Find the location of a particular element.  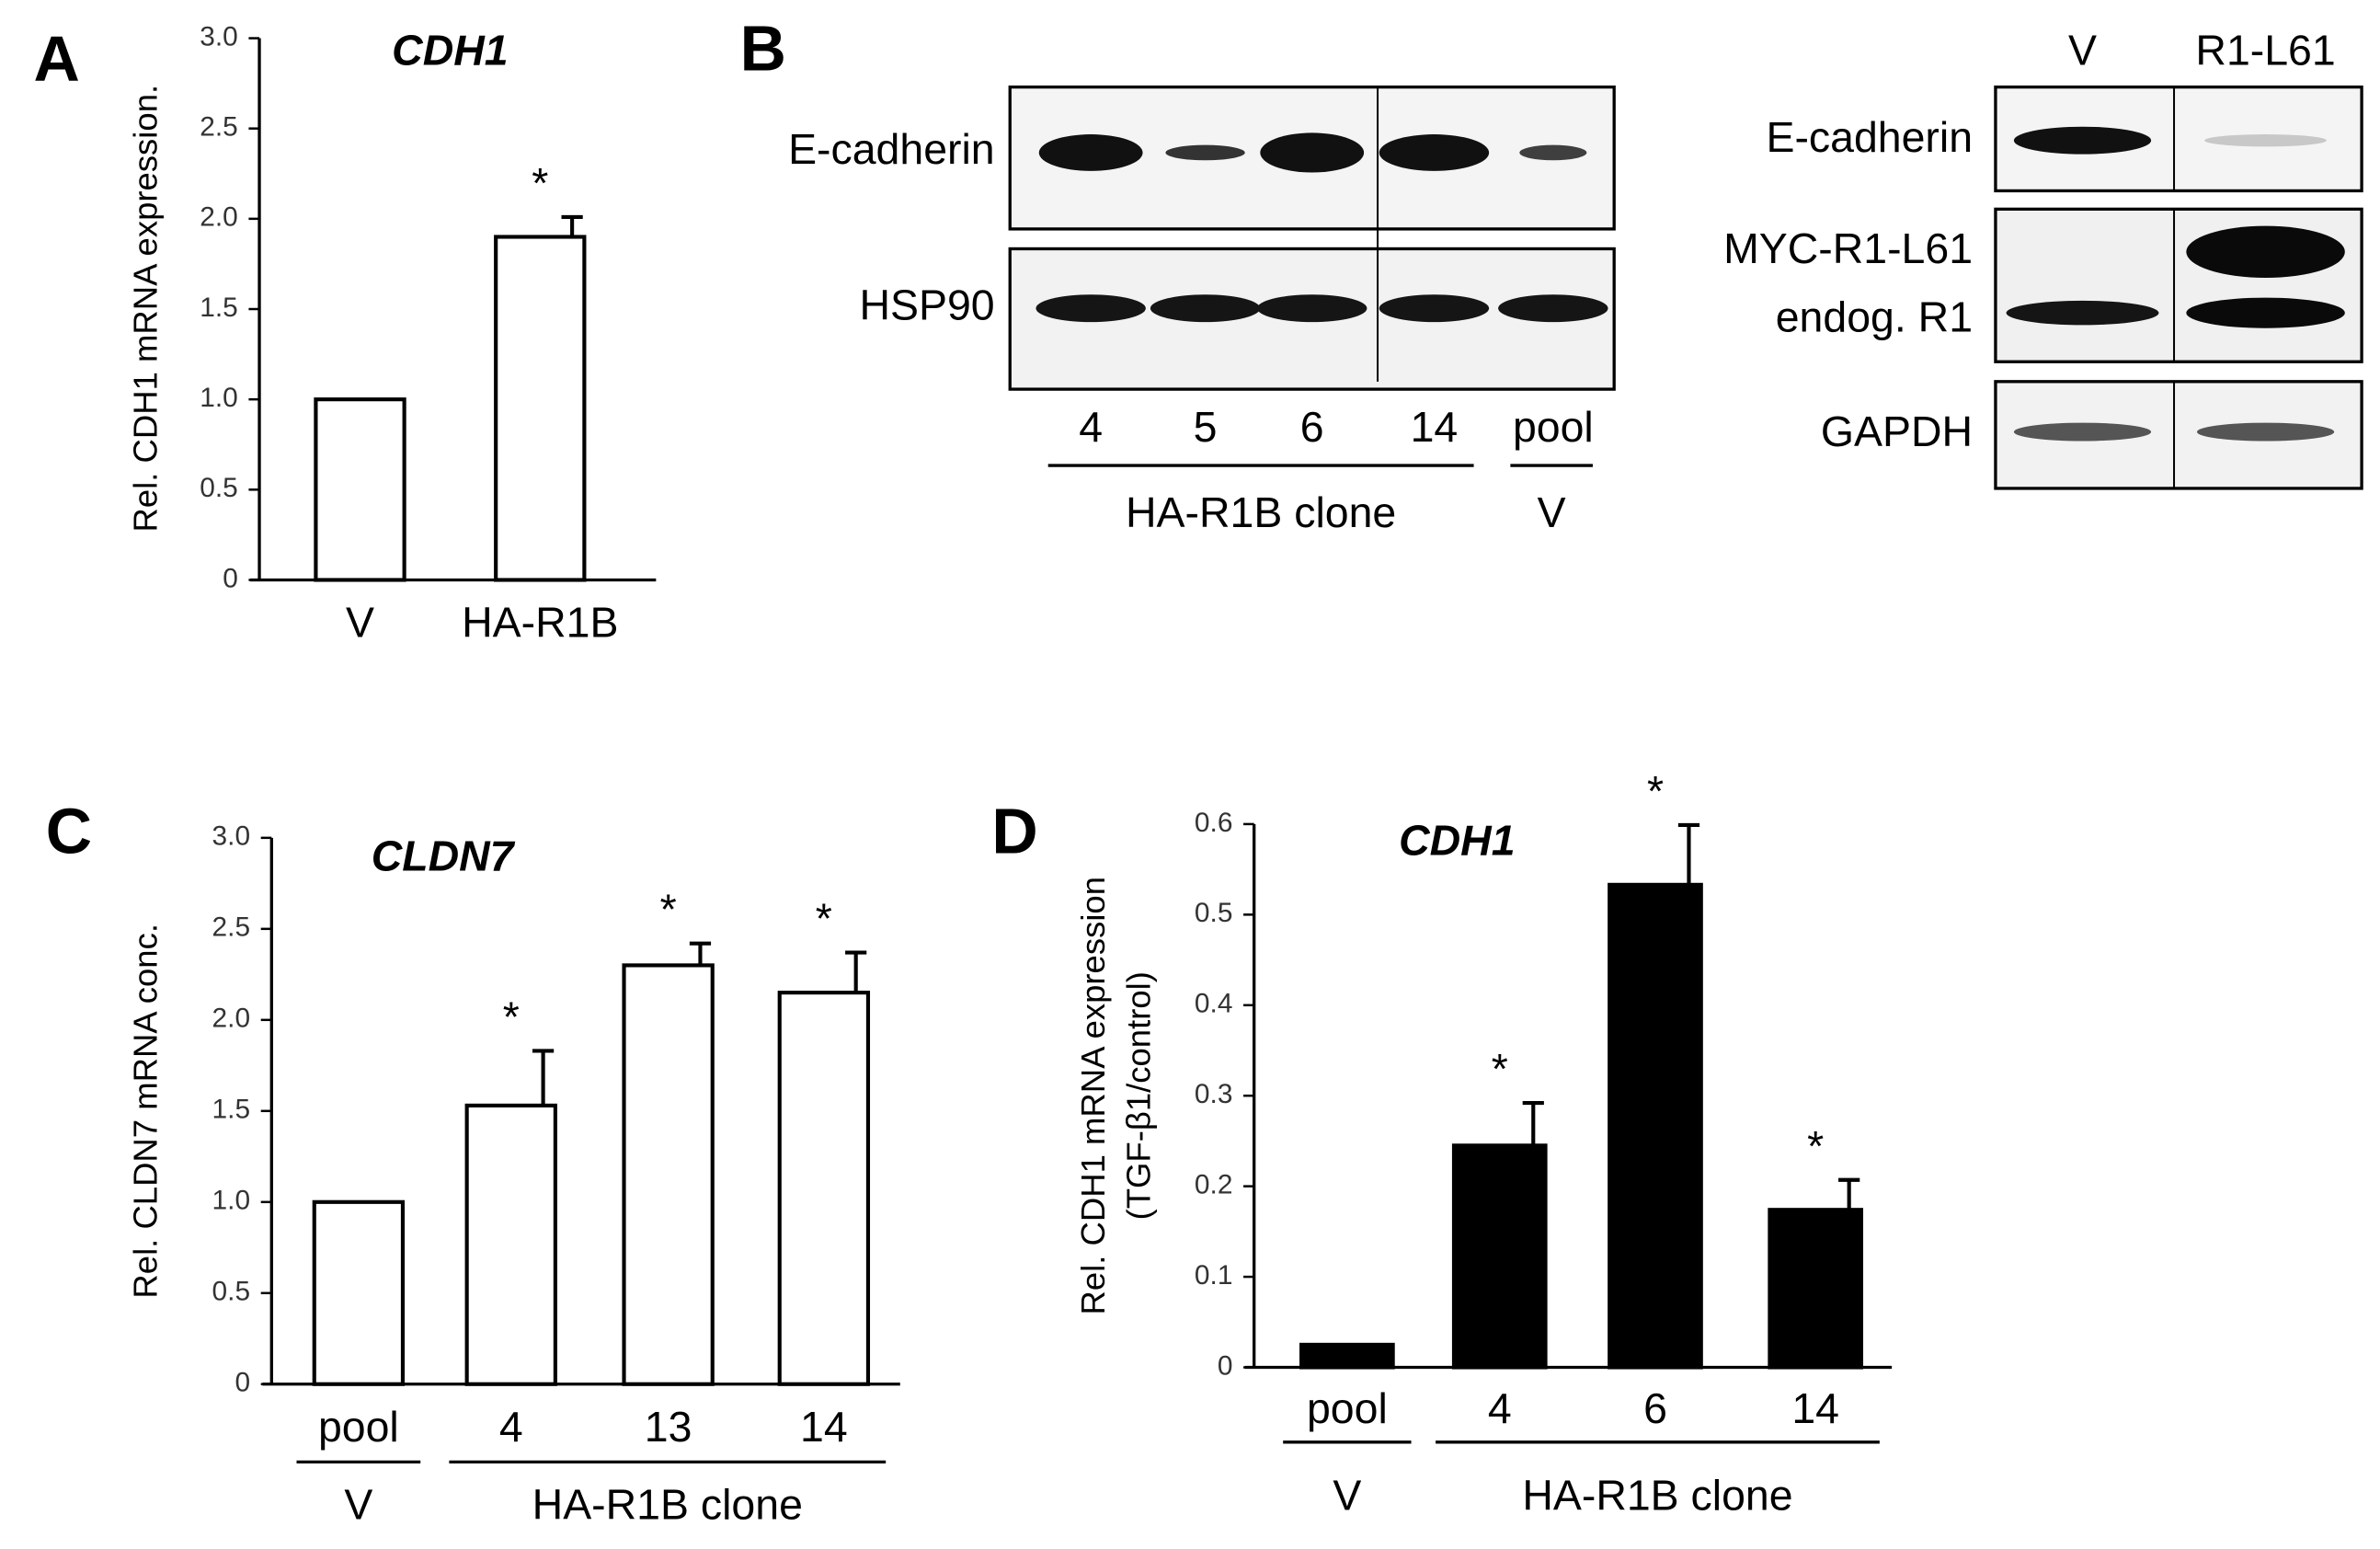

y-tick-label: 0.3 is located at coordinates (1214, 1094).